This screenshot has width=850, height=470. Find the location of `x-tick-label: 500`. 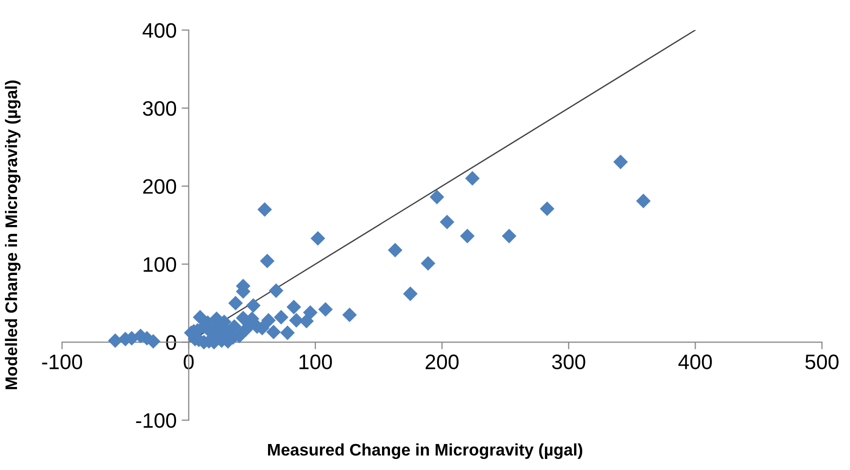

x-tick-label: 500 is located at coordinates (822, 362).